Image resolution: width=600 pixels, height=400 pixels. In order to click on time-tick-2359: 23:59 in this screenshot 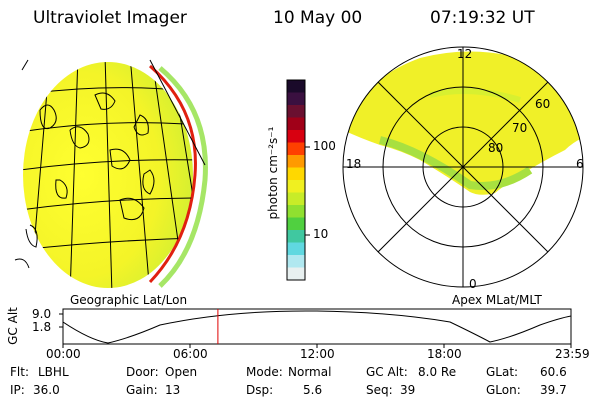, I will do `click(572, 354)`.